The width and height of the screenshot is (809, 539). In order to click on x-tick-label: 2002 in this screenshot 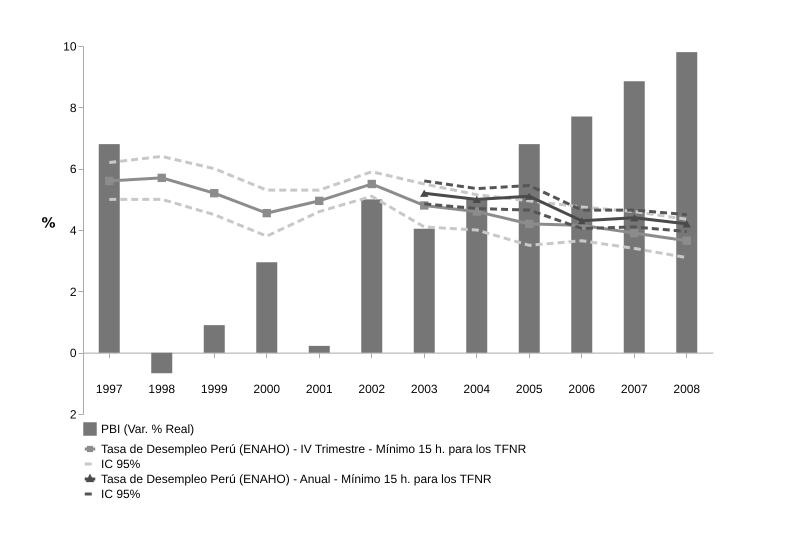, I will do `click(372, 389)`.